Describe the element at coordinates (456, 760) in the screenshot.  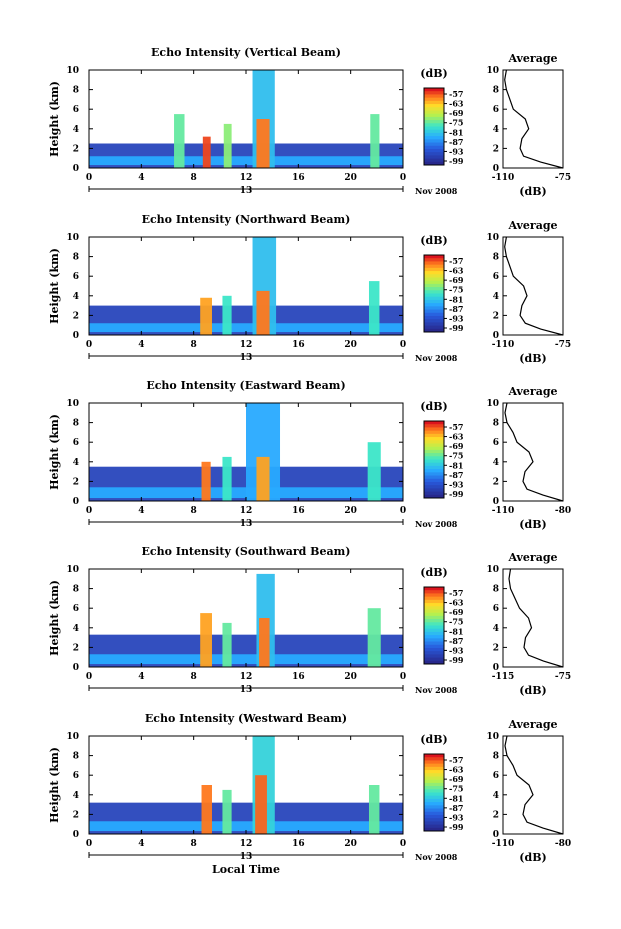
I see `colorbar-tick-label: -57` at that location.